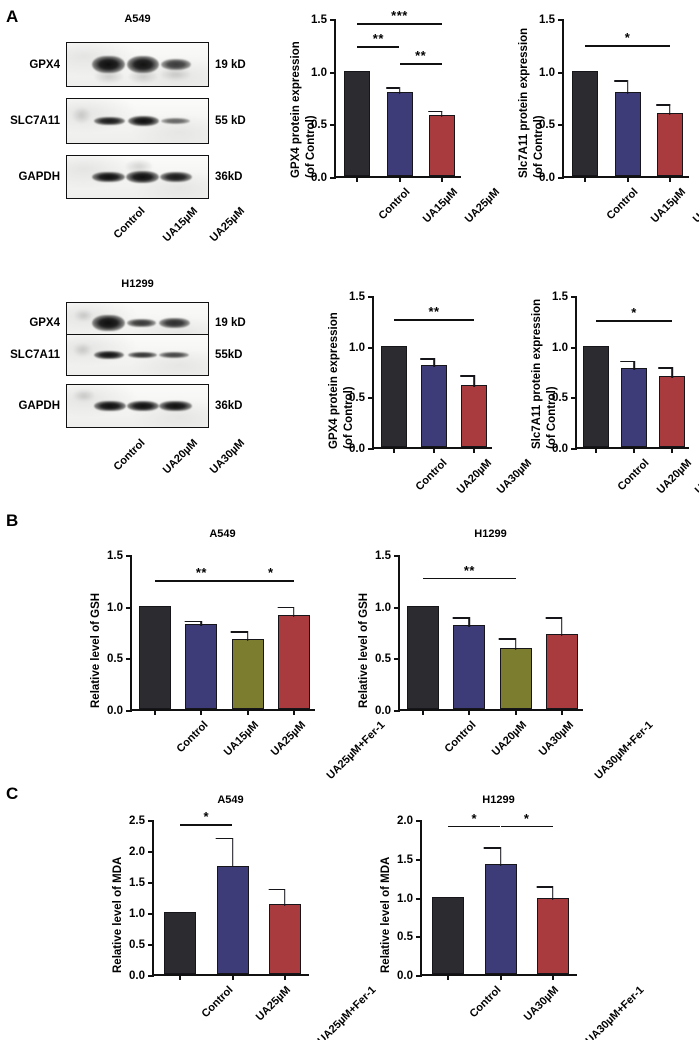 The width and height of the screenshot is (699, 1040). What do you see at coordinates (405, 821) in the screenshot?
I see `y-axis-tick-label: 2.0` at bounding box center [405, 821].